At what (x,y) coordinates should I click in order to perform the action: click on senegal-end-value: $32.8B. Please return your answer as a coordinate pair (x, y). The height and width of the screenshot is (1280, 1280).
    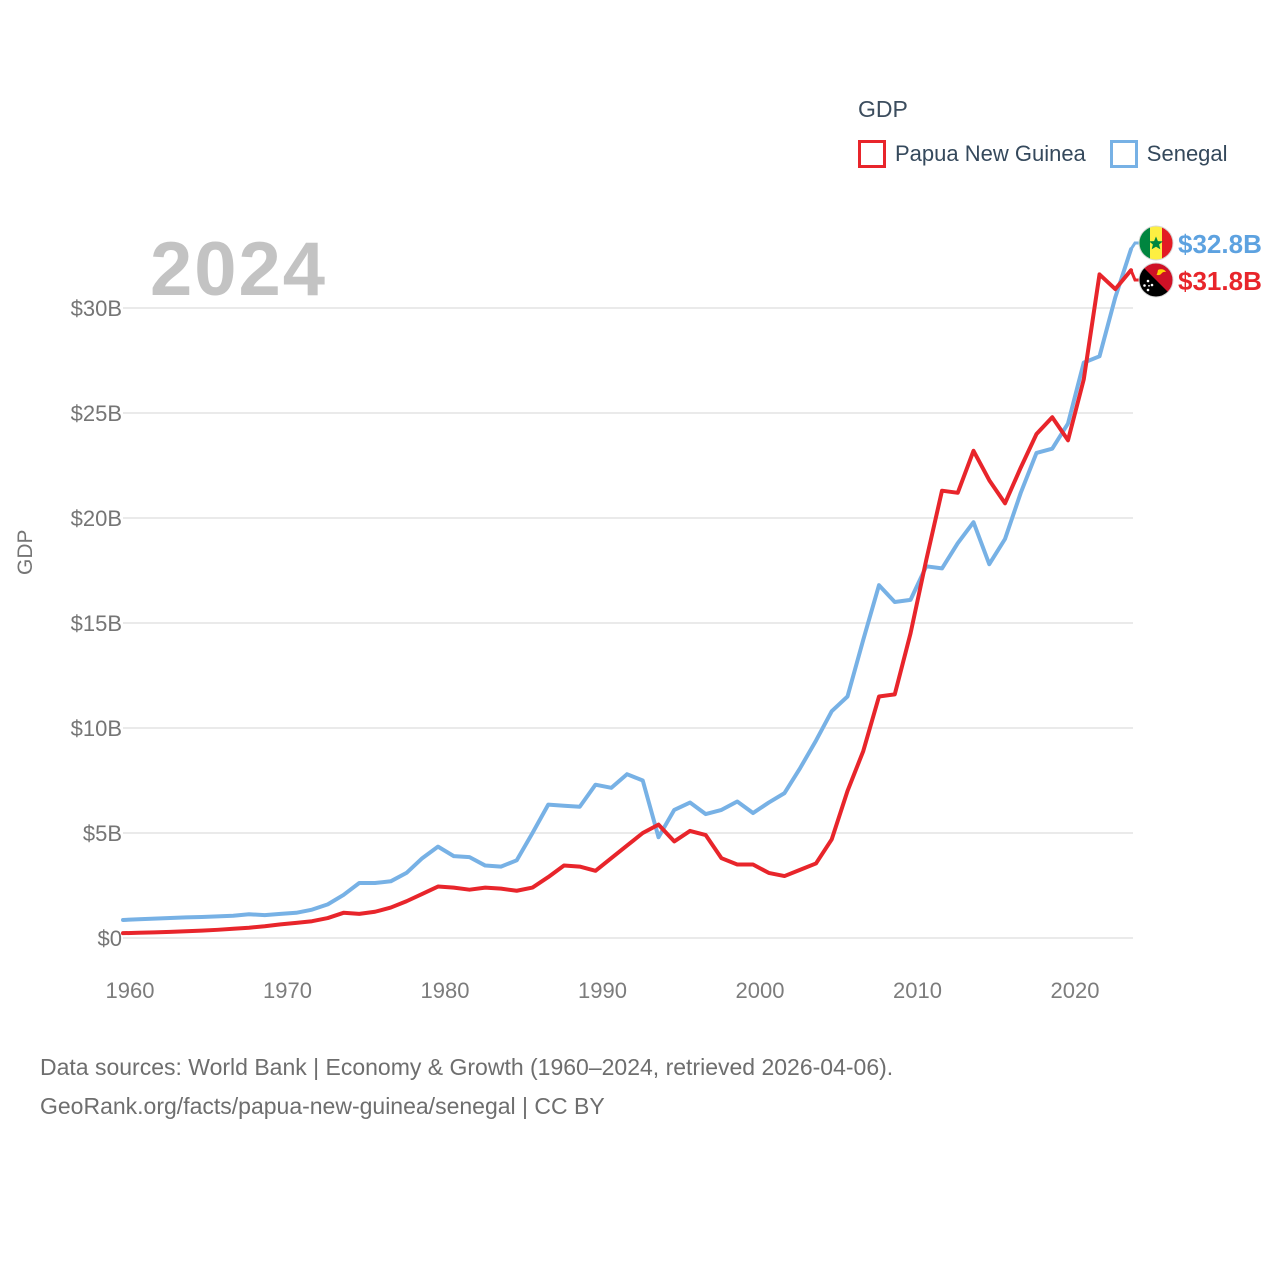
    Looking at the image, I should click on (1220, 244).